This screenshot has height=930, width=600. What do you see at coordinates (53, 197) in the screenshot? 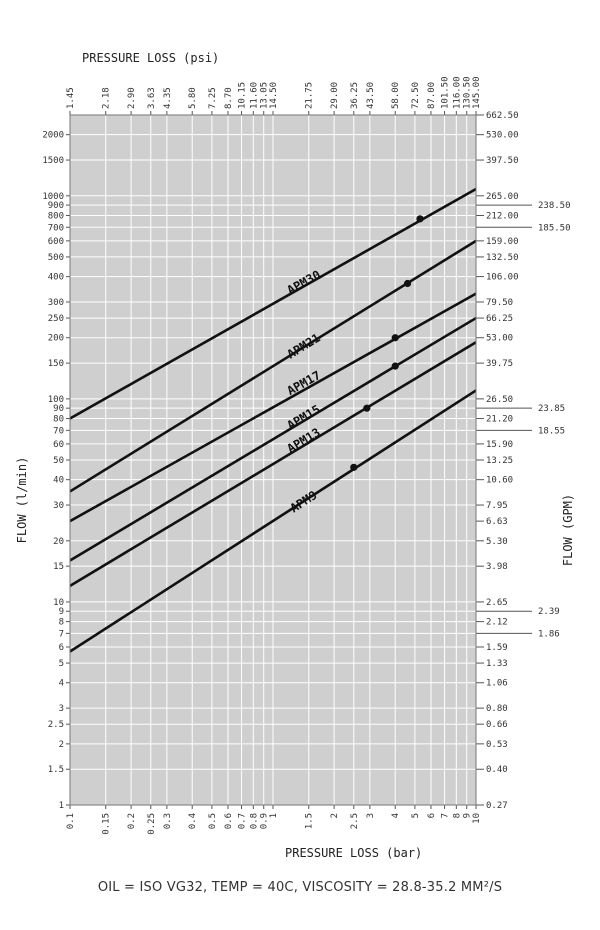
I see `y-left-tick-label: 1000` at bounding box center [53, 197].